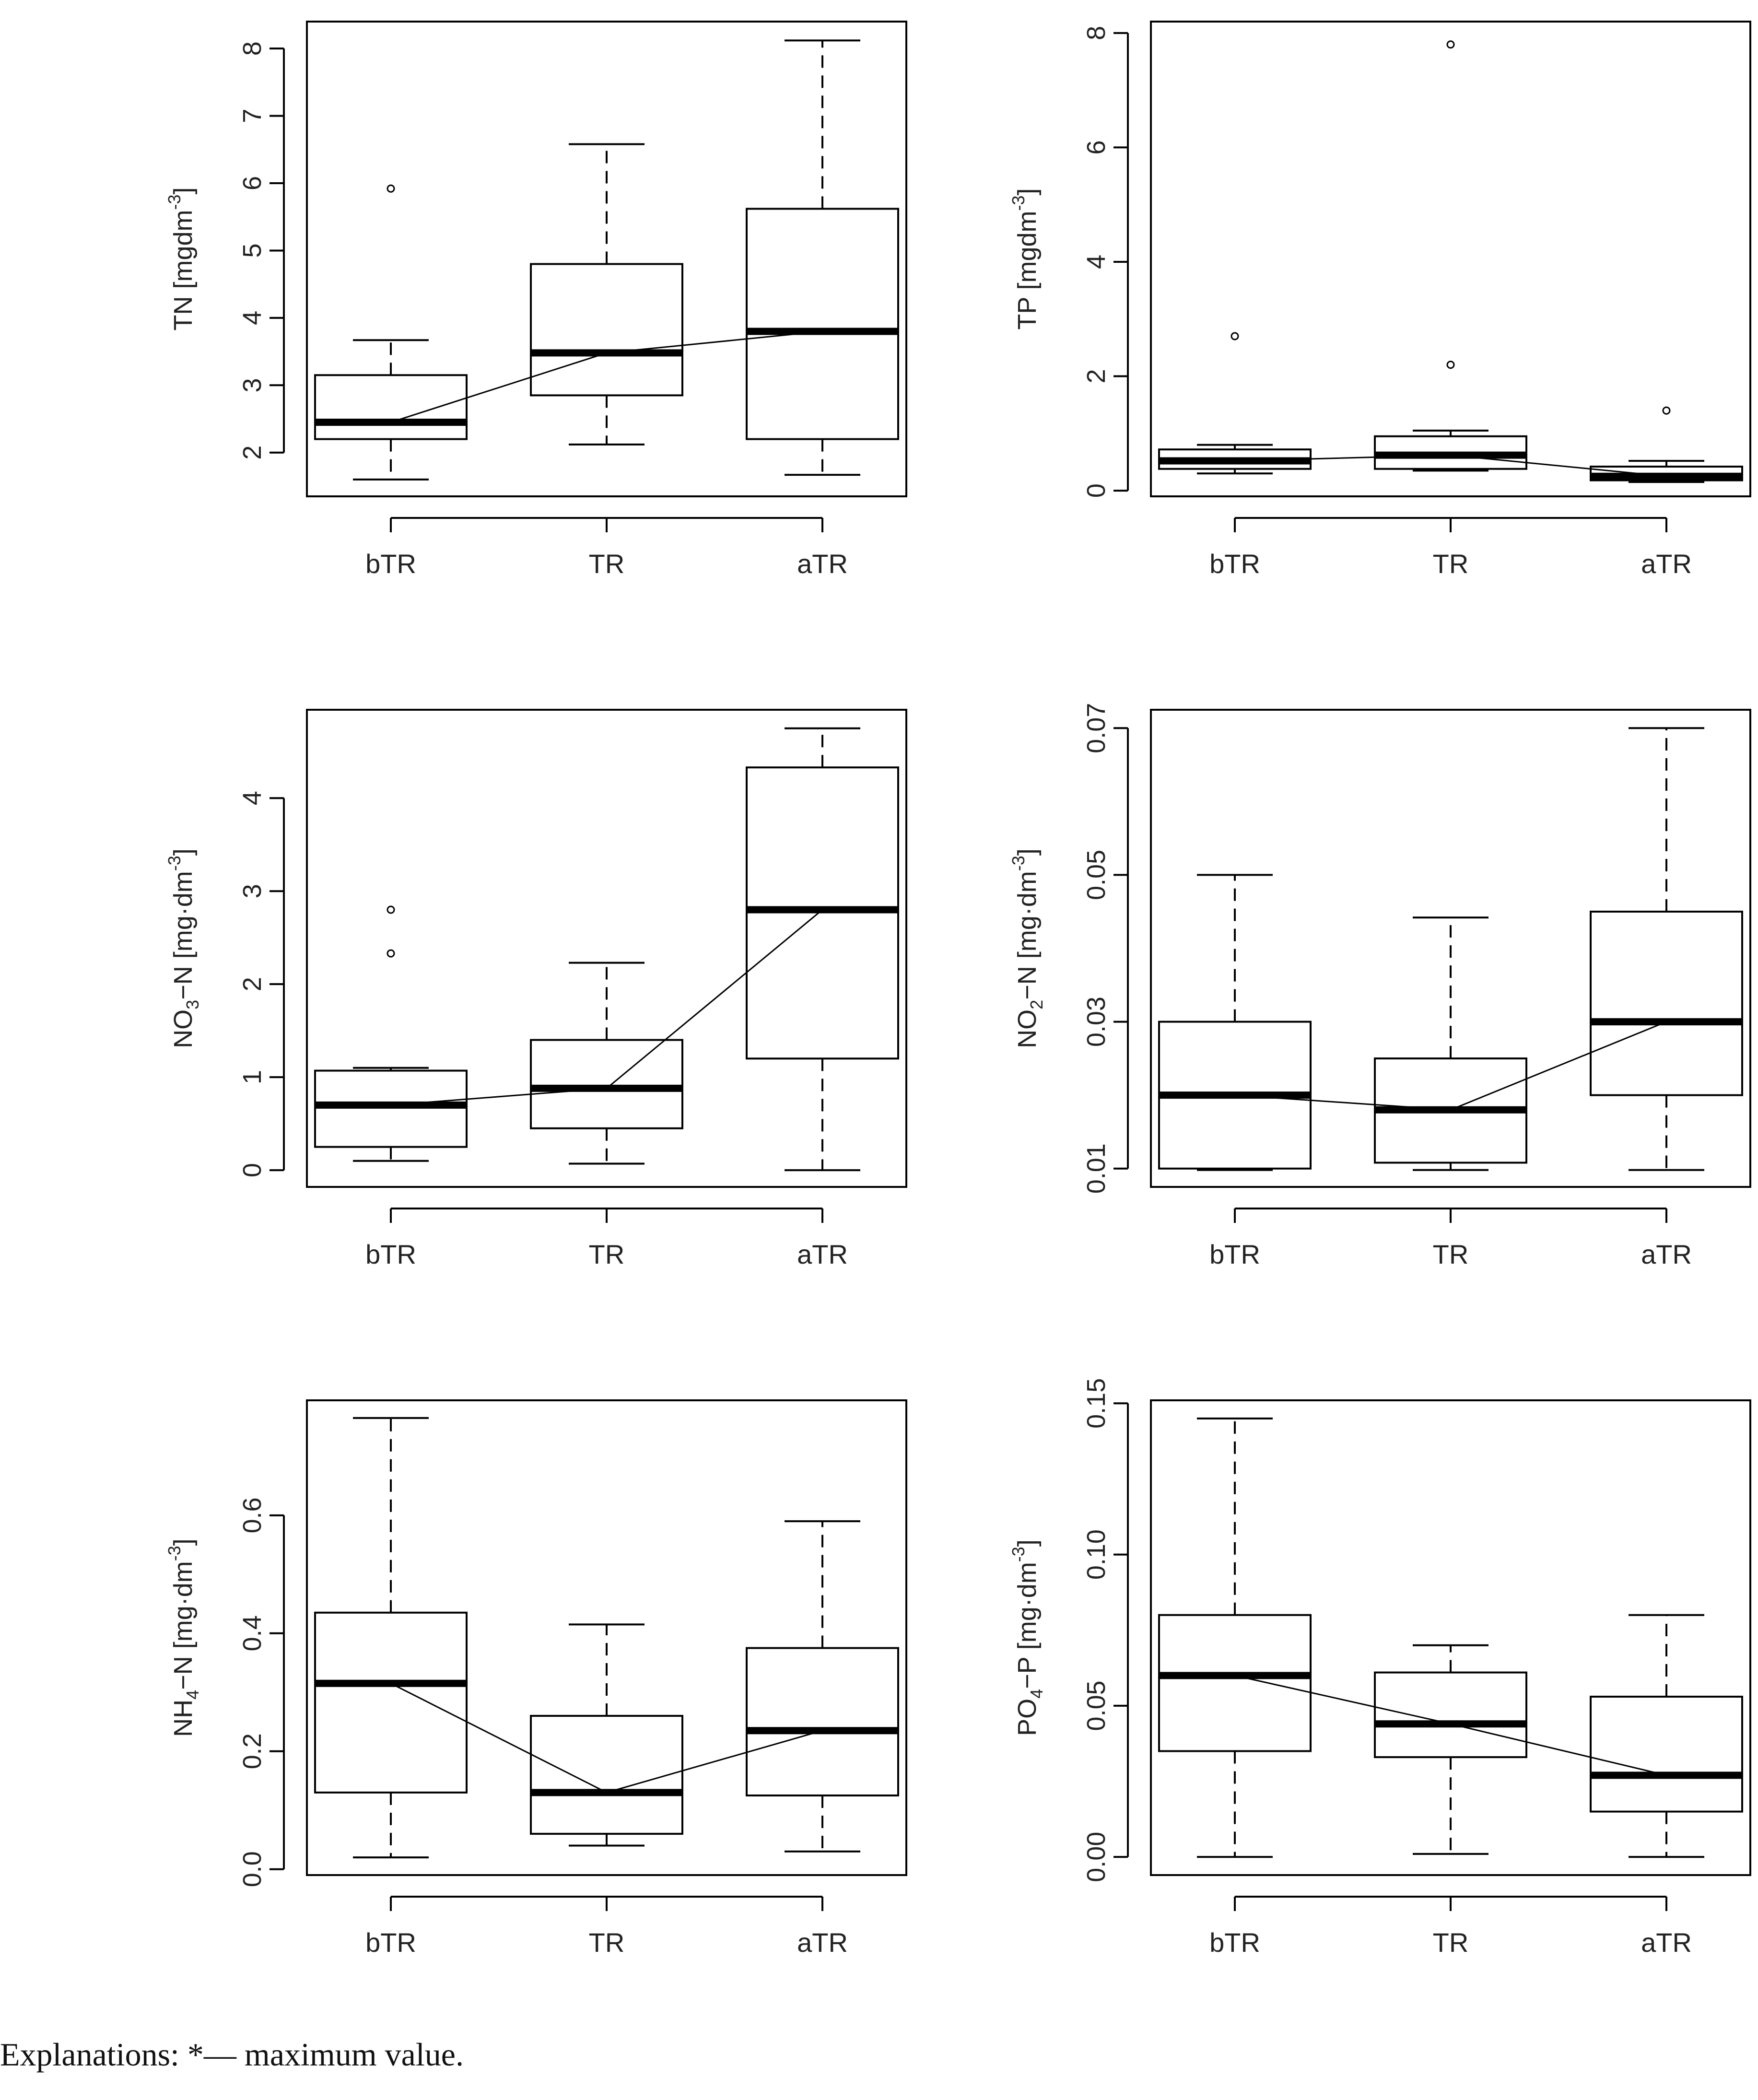  What do you see at coordinates (1096, 1705) in the screenshot?
I see `y-tick-label: 0.05` at bounding box center [1096, 1705].